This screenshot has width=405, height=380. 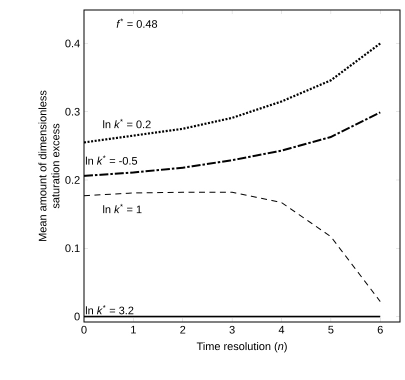 I want to click on x-axis-title: Time resolution (n), so click(x=241, y=347).